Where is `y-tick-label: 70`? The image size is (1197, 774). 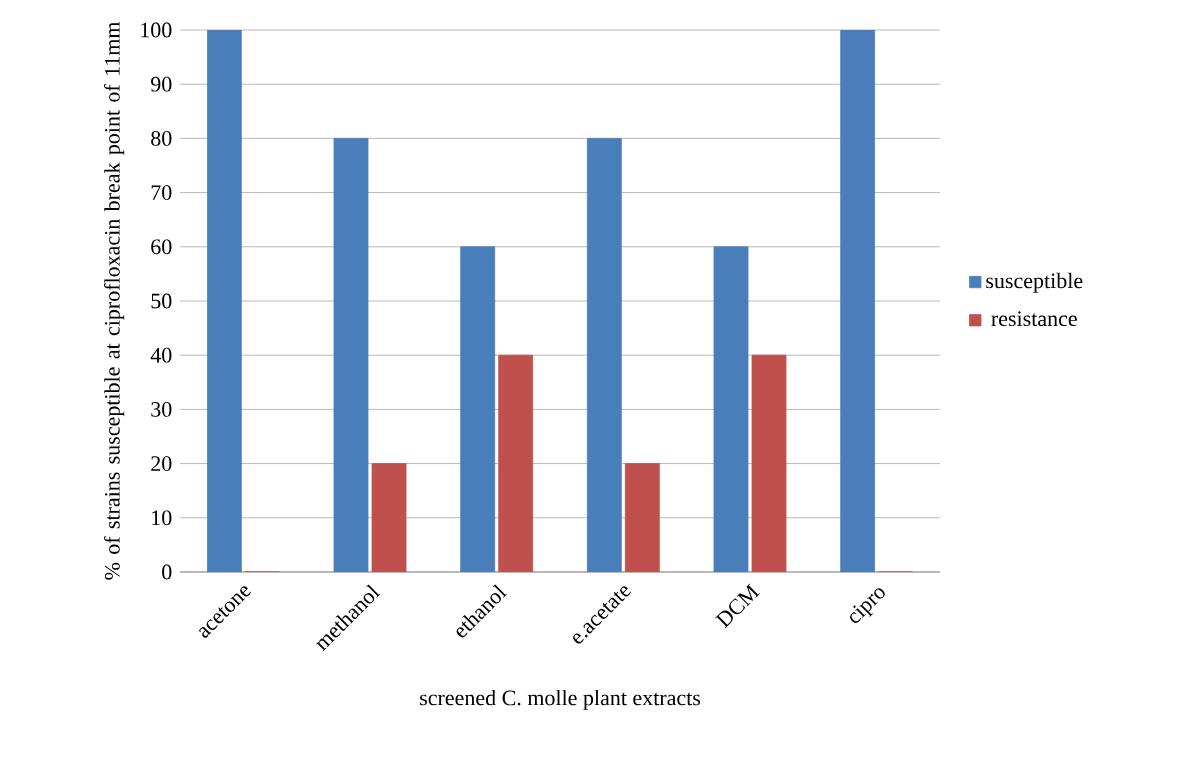
y-tick-label: 70 is located at coordinates (161, 193).